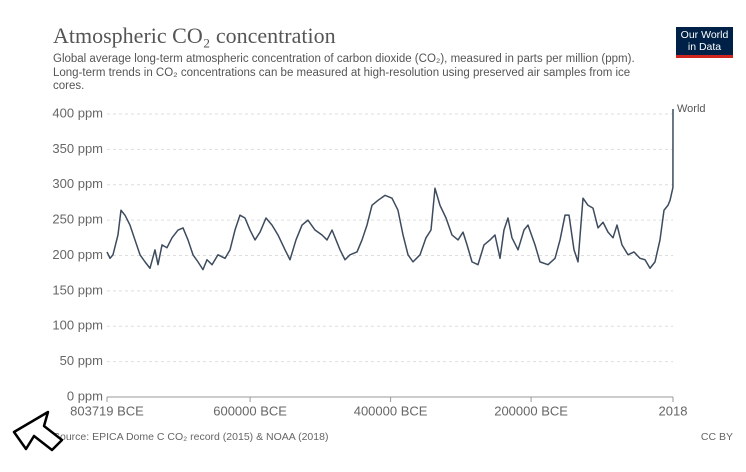 The image size is (746, 472). What do you see at coordinates (531, 410) in the screenshot?
I see `x-tick-label: 200000 BCE` at bounding box center [531, 410].